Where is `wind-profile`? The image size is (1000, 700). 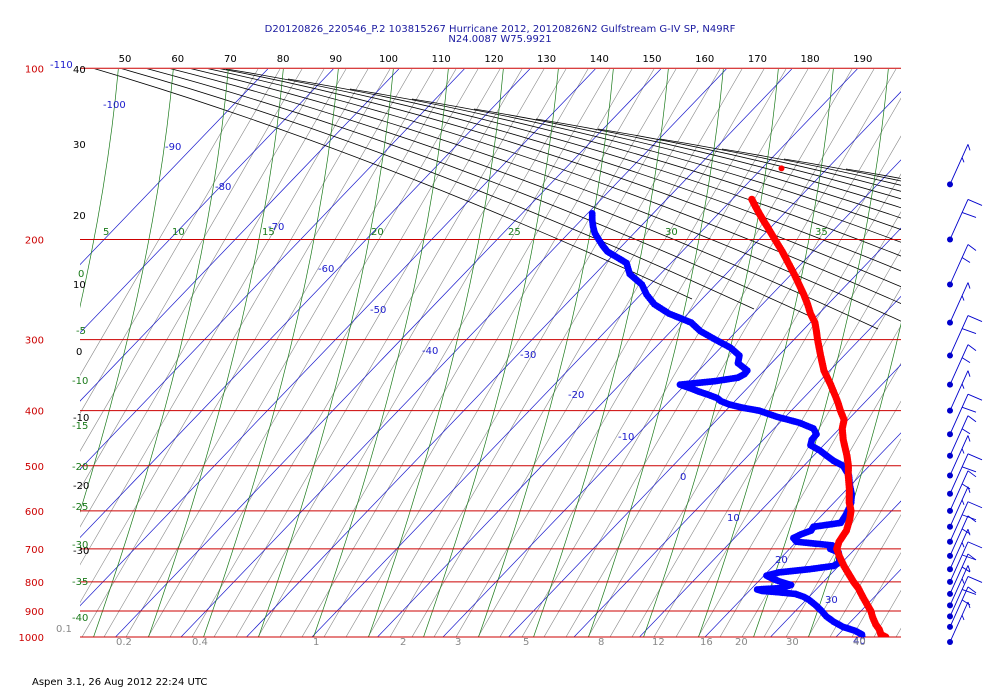 wind-profile is located at coordinates (965, 394).